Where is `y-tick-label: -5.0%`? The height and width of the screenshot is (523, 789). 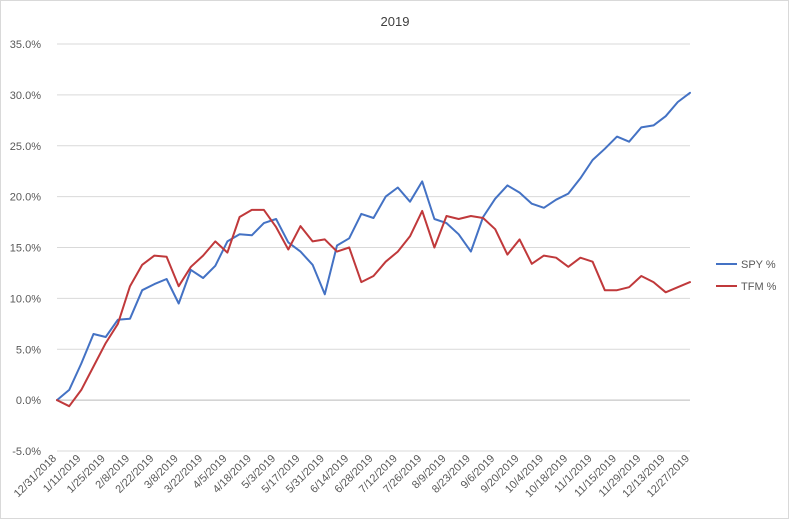
y-tick-label: -5.0% is located at coordinates (26, 452).